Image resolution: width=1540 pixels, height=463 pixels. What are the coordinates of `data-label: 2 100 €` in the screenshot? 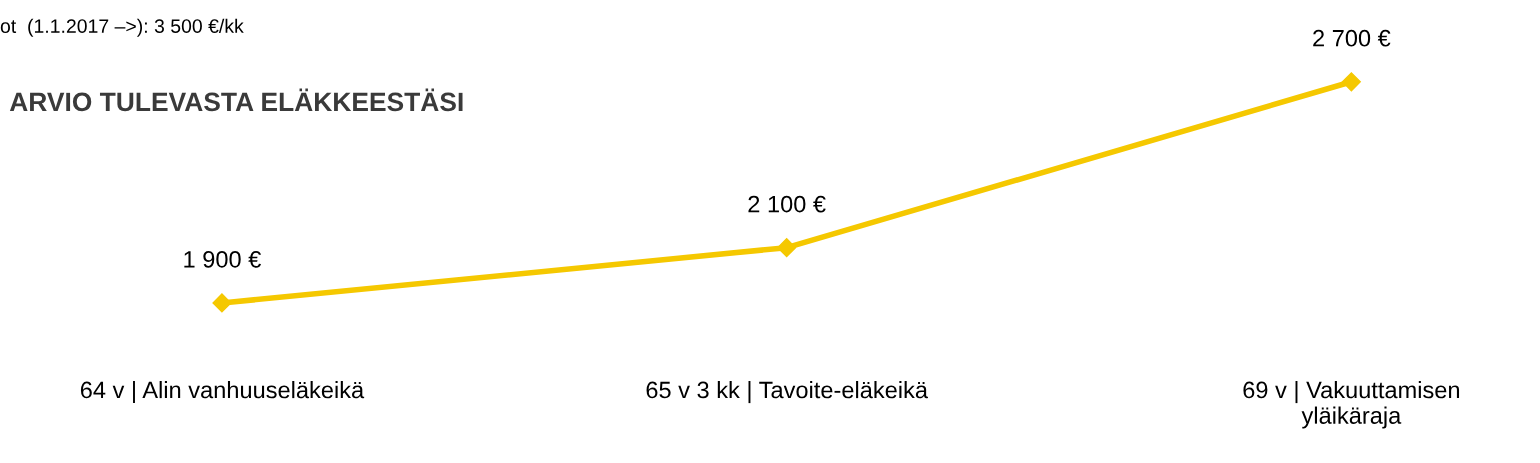 It's located at (787, 204).